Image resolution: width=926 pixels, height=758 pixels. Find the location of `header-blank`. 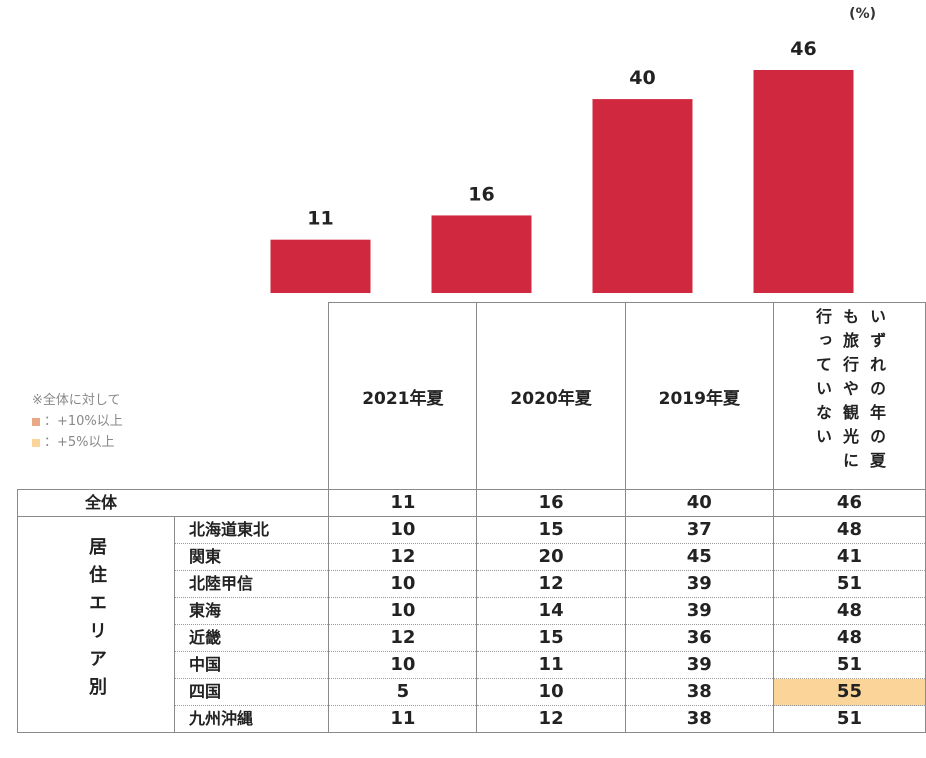

header-blank is located at coordinates (173, 396).